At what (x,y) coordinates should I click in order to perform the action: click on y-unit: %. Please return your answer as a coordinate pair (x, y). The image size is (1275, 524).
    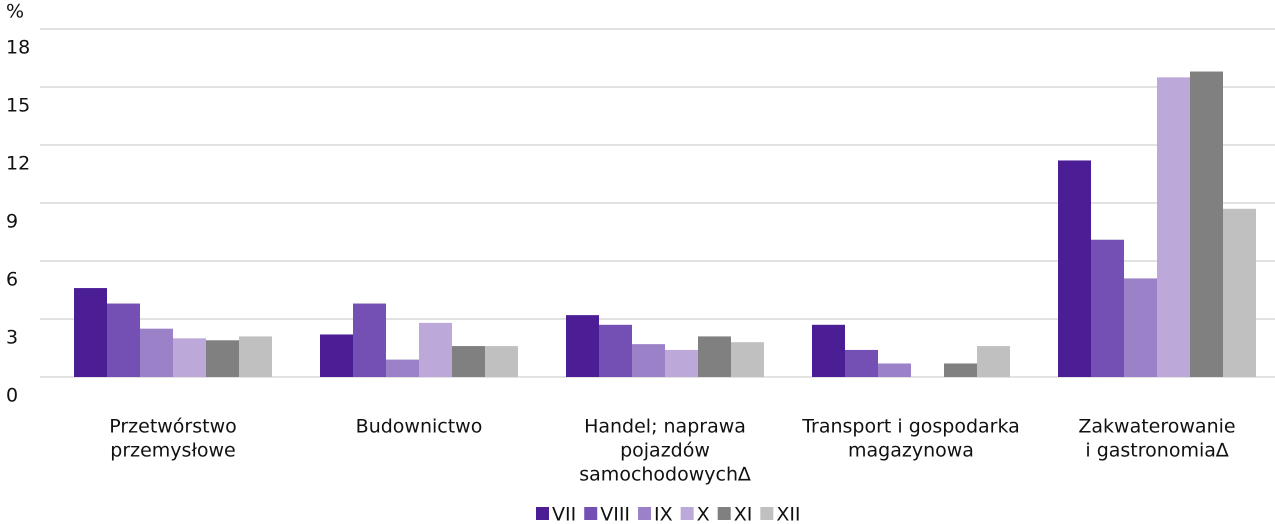
    Looking at the image, I should click on (15, 12).